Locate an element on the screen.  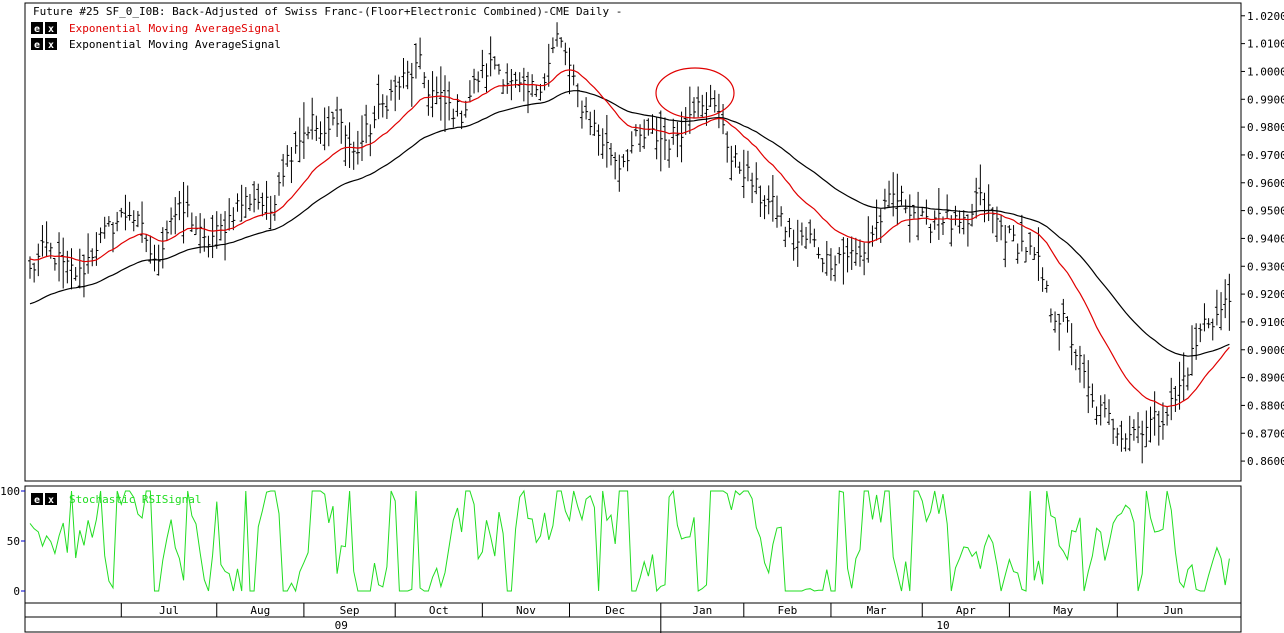
close-button-label: x is located at coordinates (51, 29).